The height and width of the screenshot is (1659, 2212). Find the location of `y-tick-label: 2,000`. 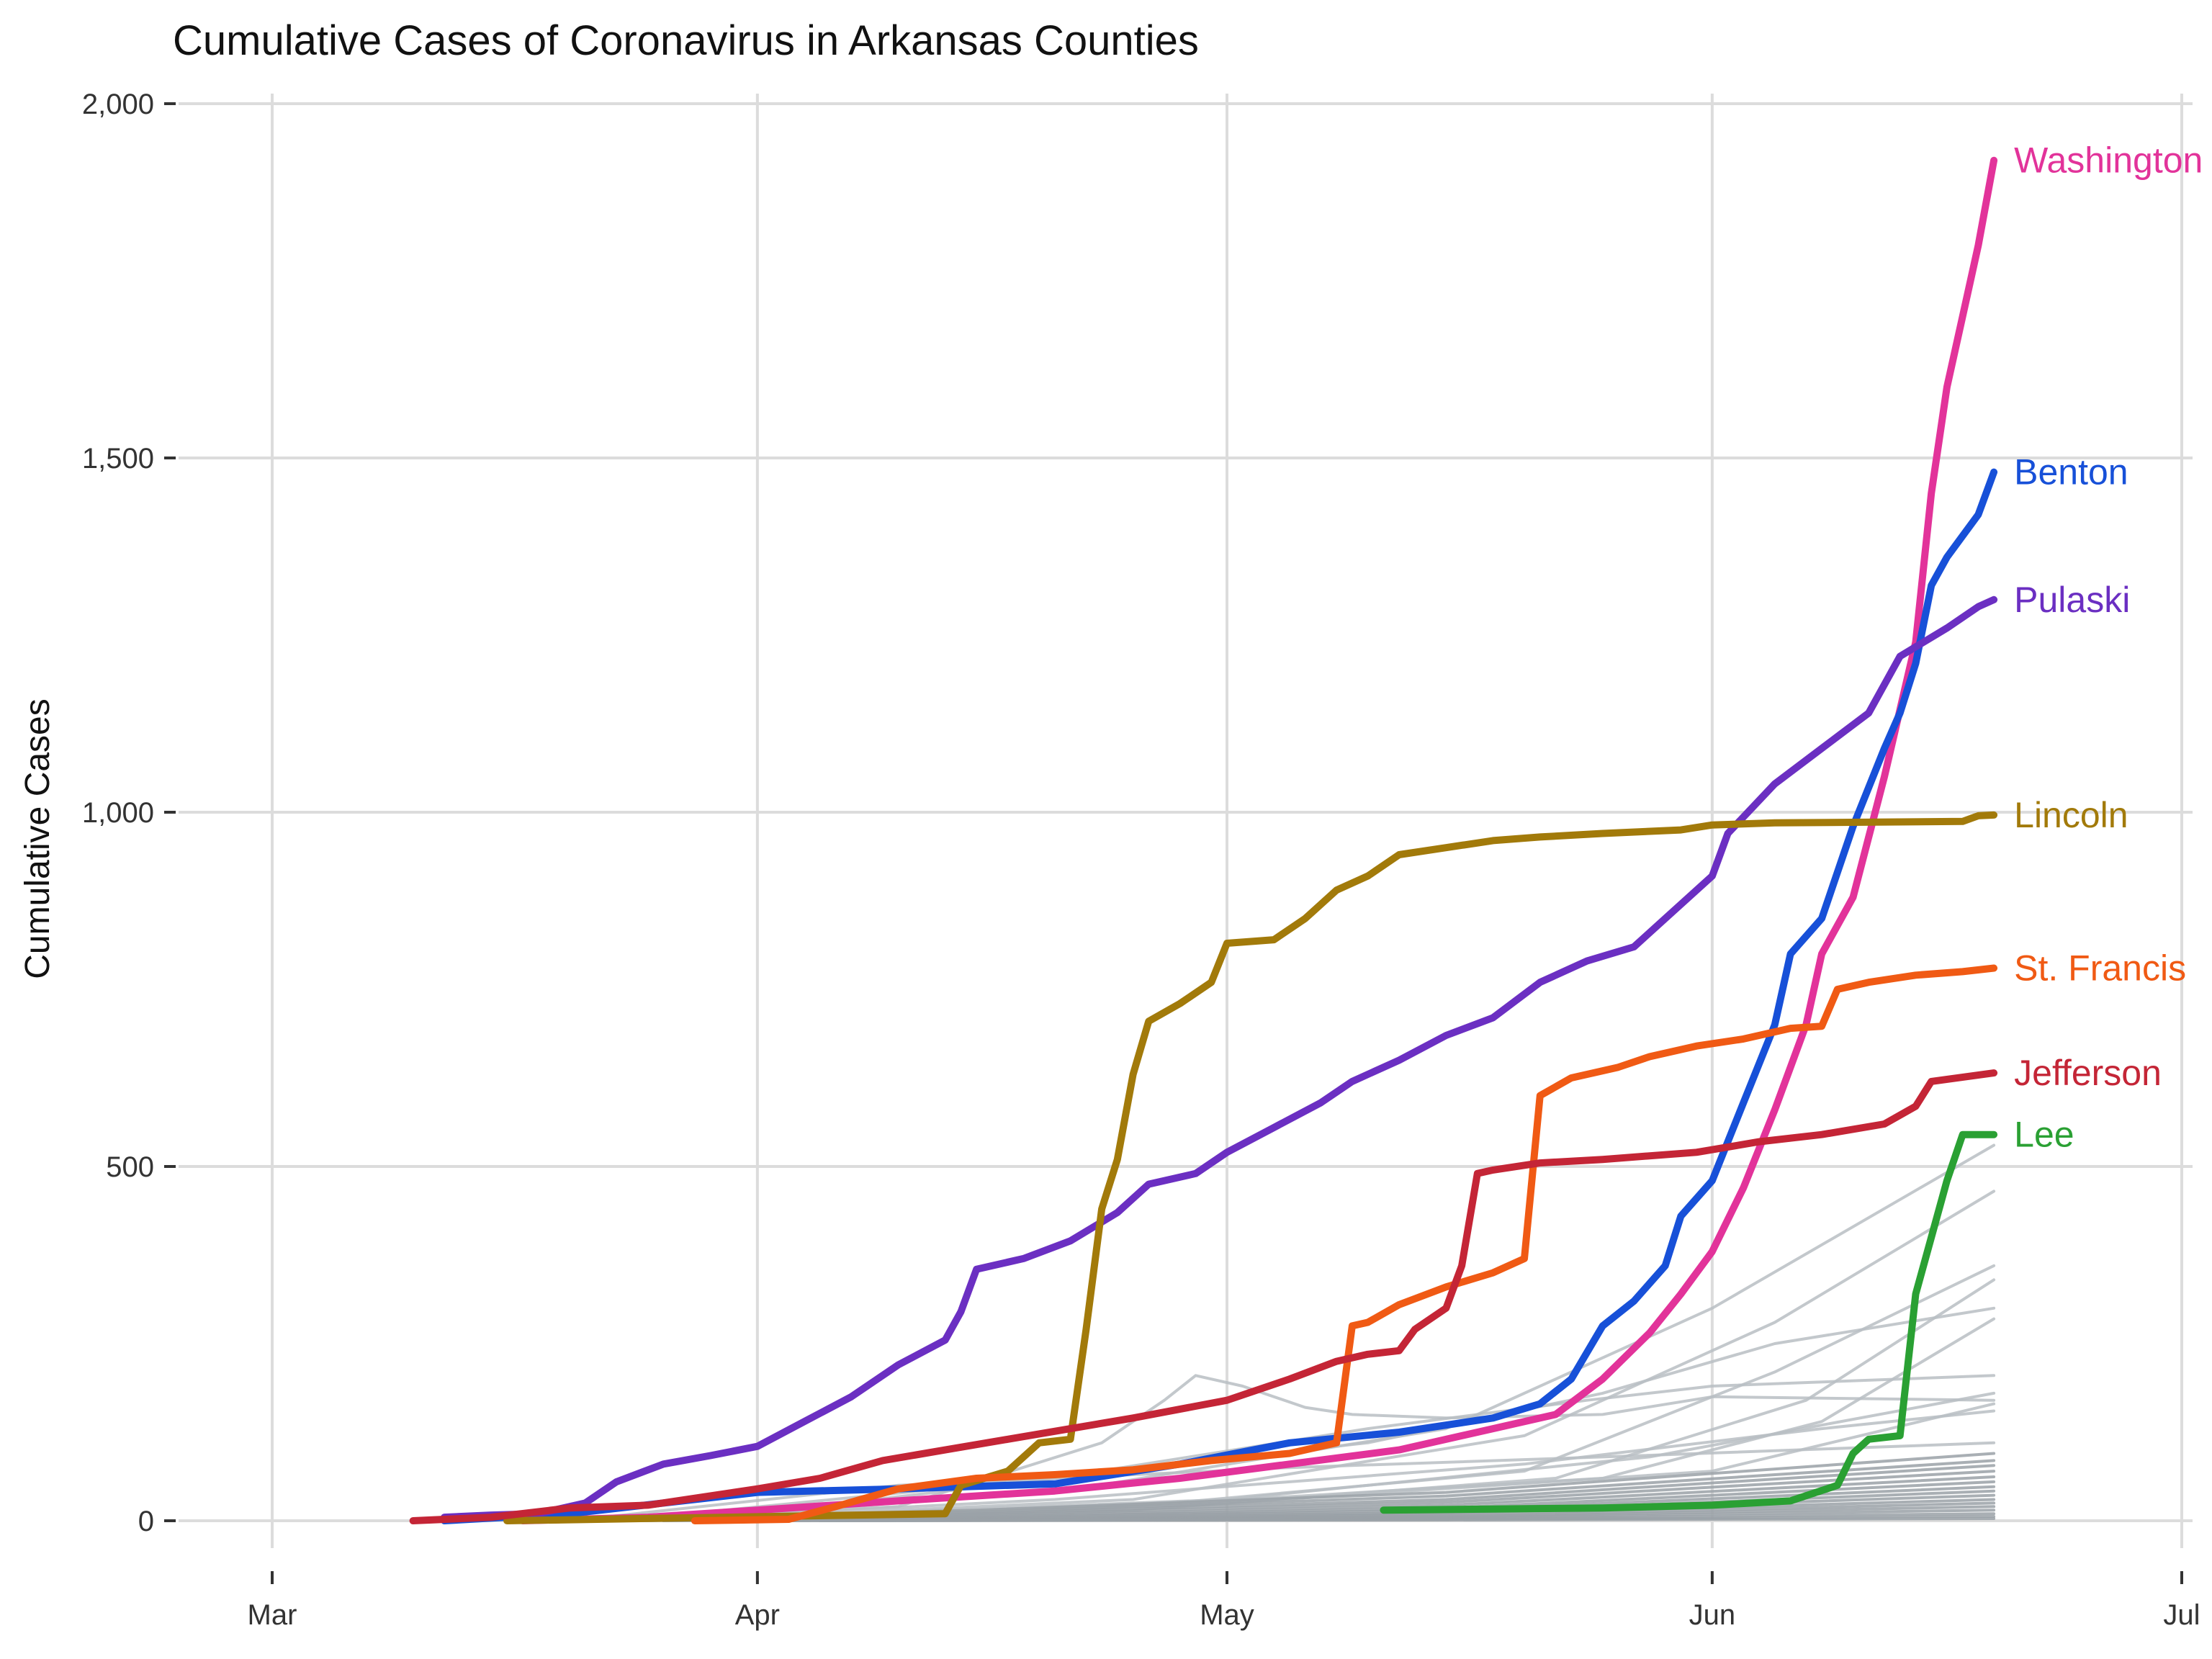

y-tick-label: 2,000 is located at coordinates (118, 104).